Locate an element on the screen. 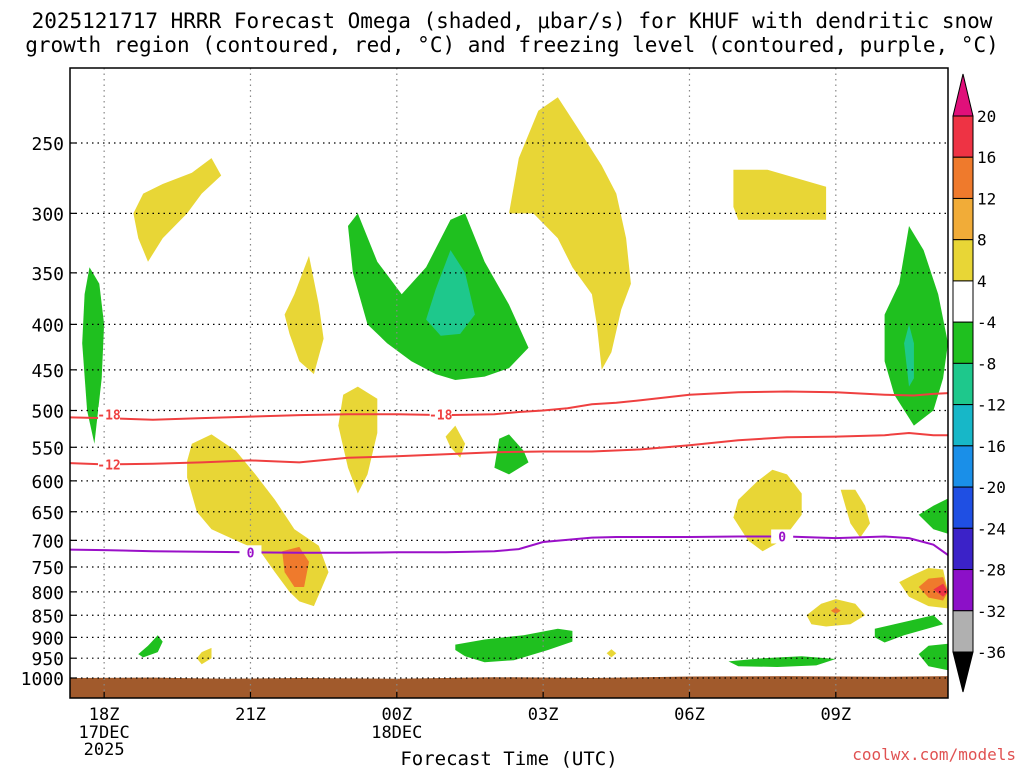  y-tick-label: 700 is located at coordinates (47, 541).